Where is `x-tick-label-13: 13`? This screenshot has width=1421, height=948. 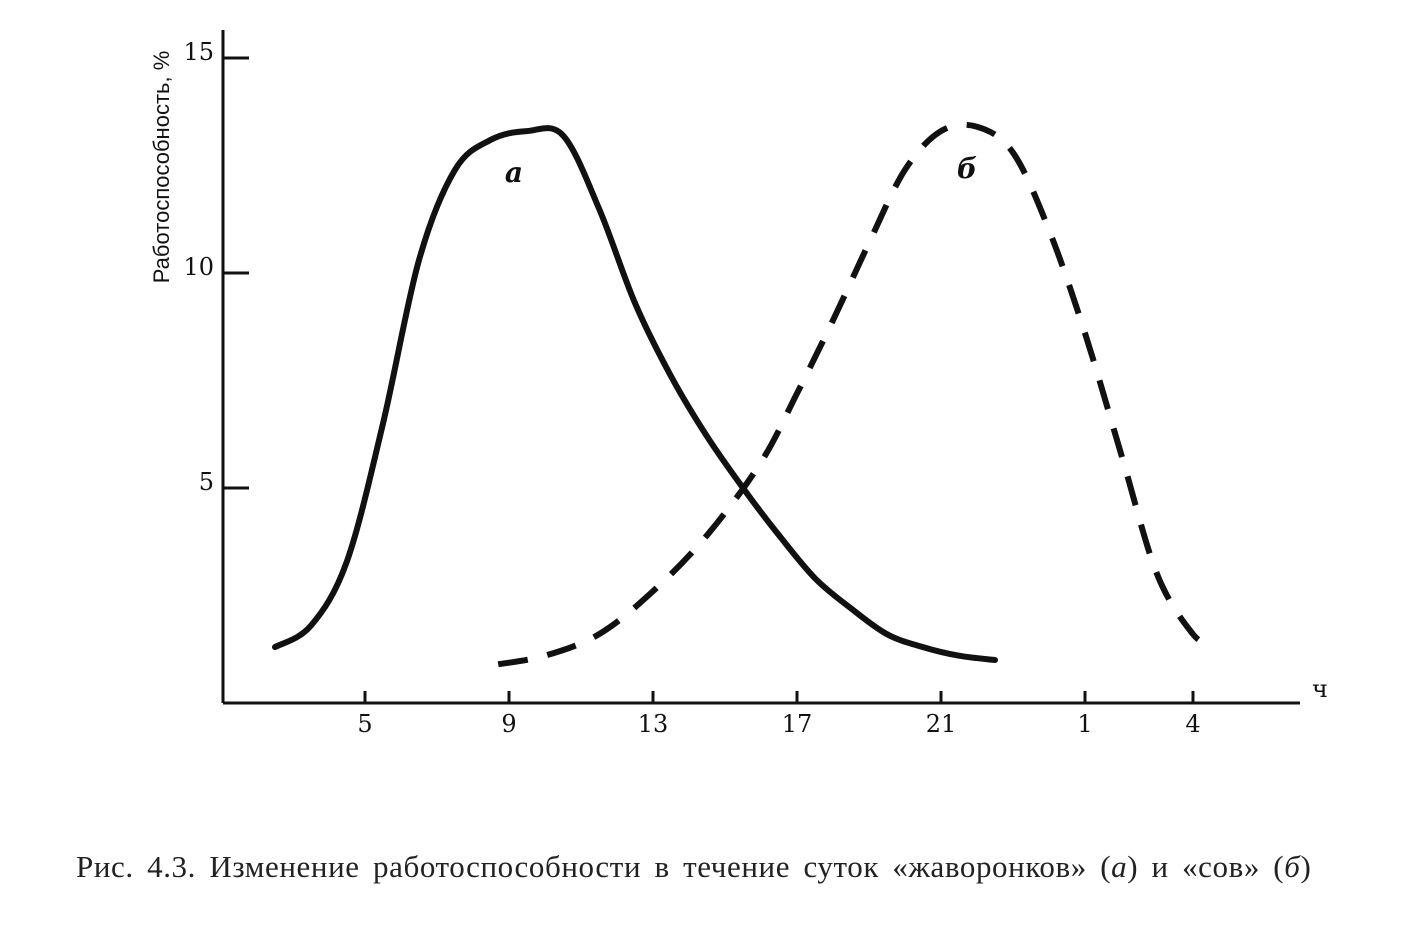 x-tick-label-13: 13 is located at coordinates (653, 724).